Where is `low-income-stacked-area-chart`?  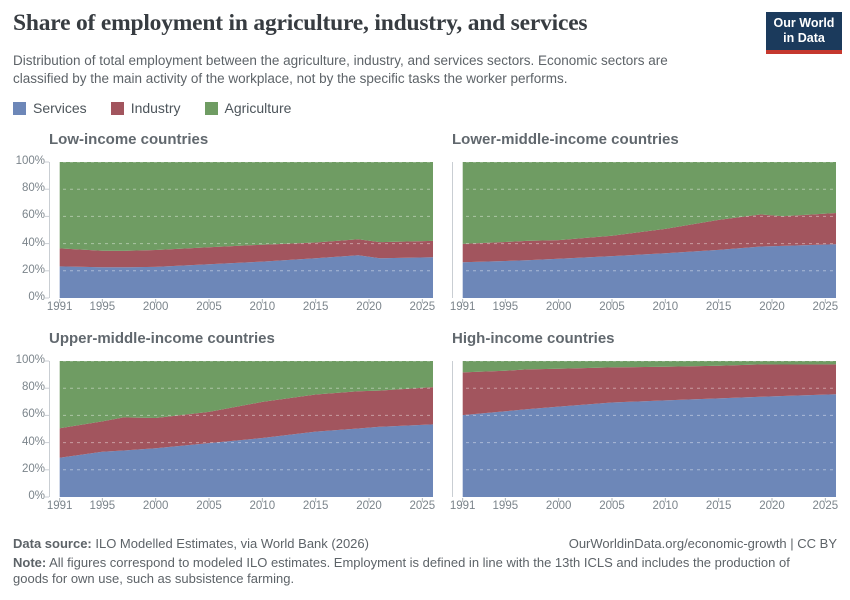 low-income-stacked-area-chart is located at coordinates (239, 232).